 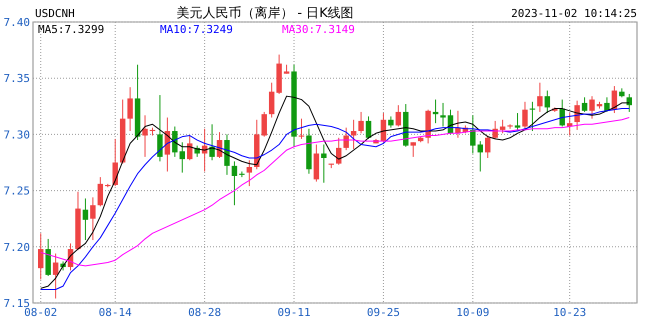 I want to click on x-tick-label: 10-23, so click(x=569, y=312).